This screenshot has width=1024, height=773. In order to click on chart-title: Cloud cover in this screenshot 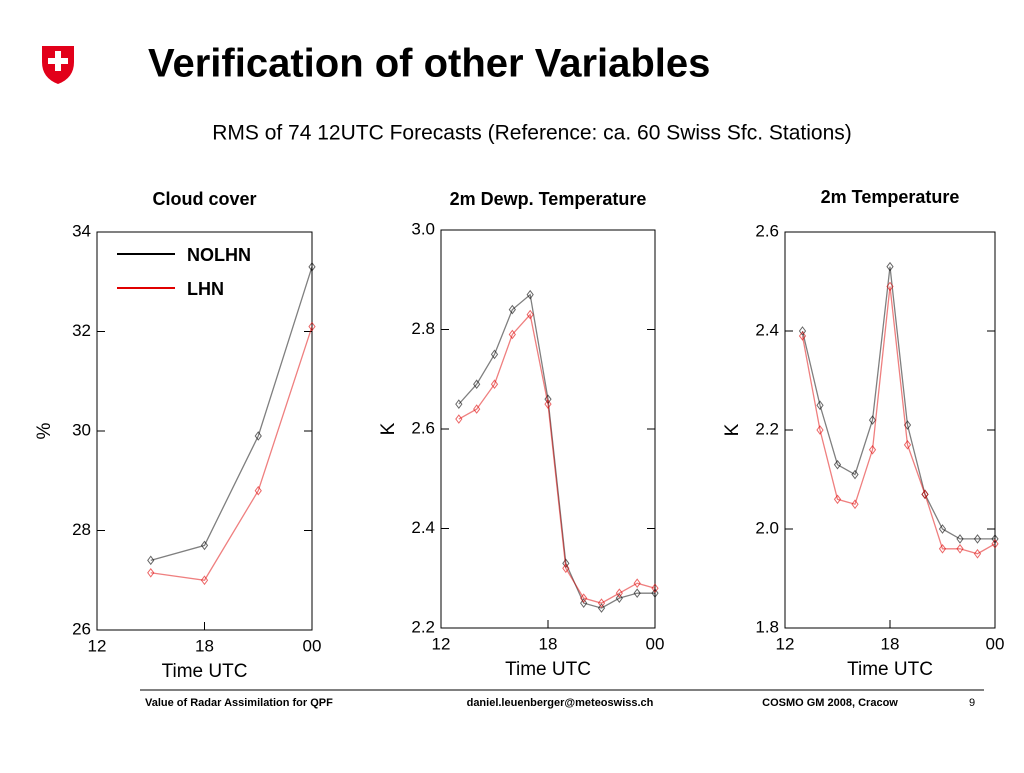, I will do `click(204, 199)`.